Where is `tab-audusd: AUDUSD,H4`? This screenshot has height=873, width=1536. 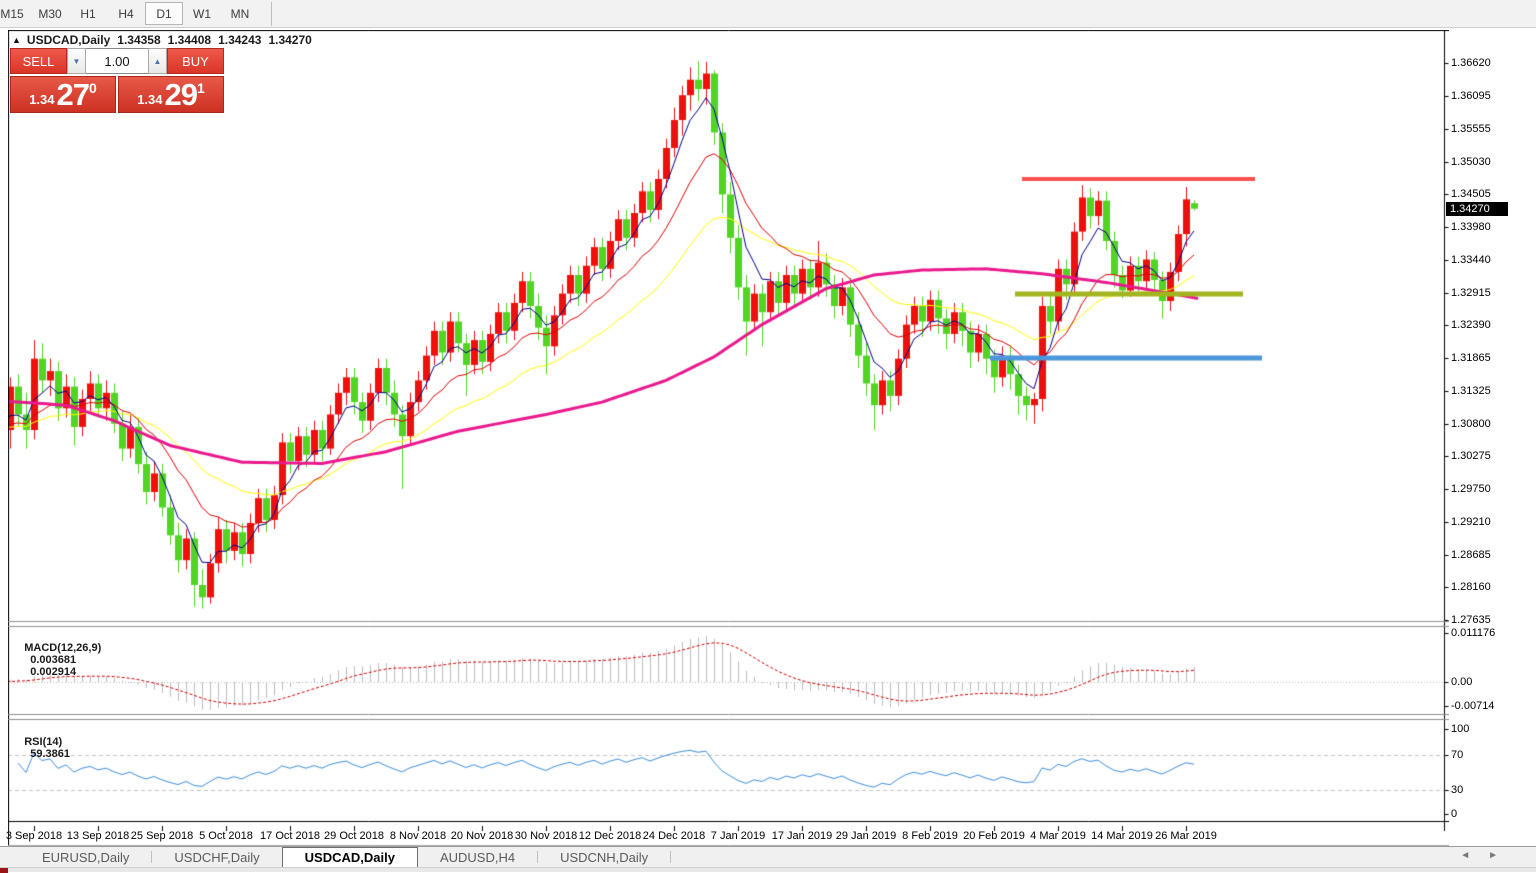
tab-audusd: AUDUSD,H4 is located at coordinates (477, 857).